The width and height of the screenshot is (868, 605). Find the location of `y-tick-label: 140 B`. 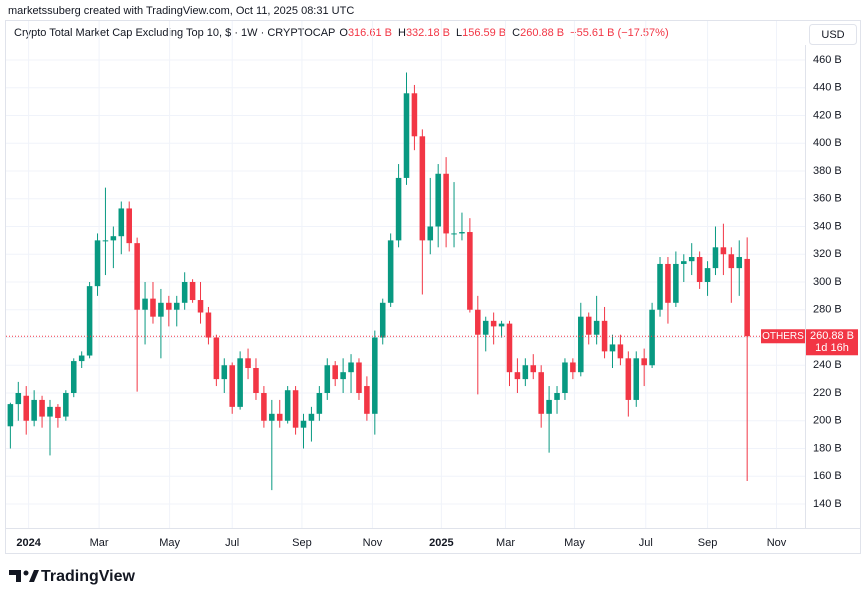

y-tick-label: 140 B is located at coordinates (827, 504).